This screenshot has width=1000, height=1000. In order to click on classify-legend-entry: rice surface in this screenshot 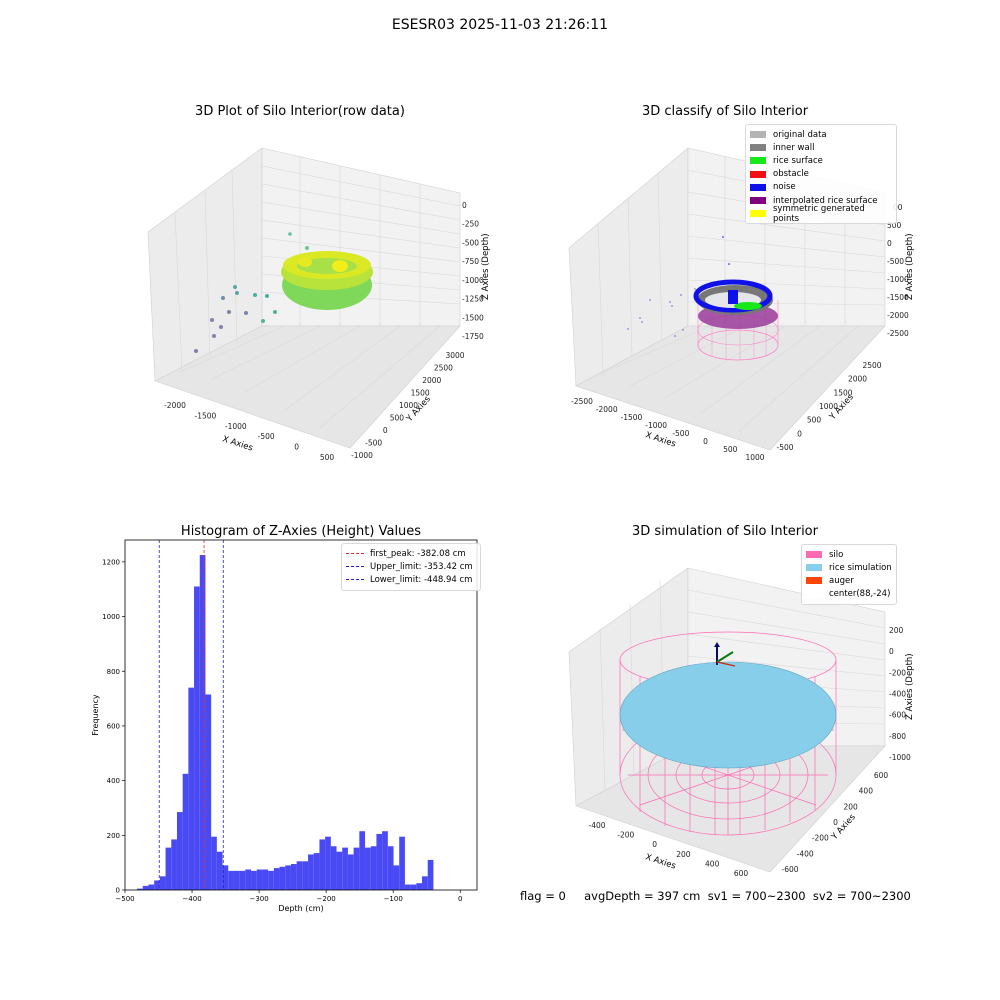, I will do `click(821, 160)`.